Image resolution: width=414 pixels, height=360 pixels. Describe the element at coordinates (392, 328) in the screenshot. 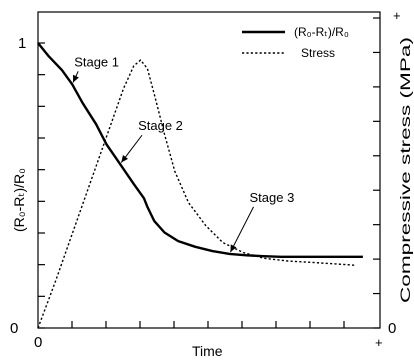

I see `right-tick-label-zero: 0` at that location.